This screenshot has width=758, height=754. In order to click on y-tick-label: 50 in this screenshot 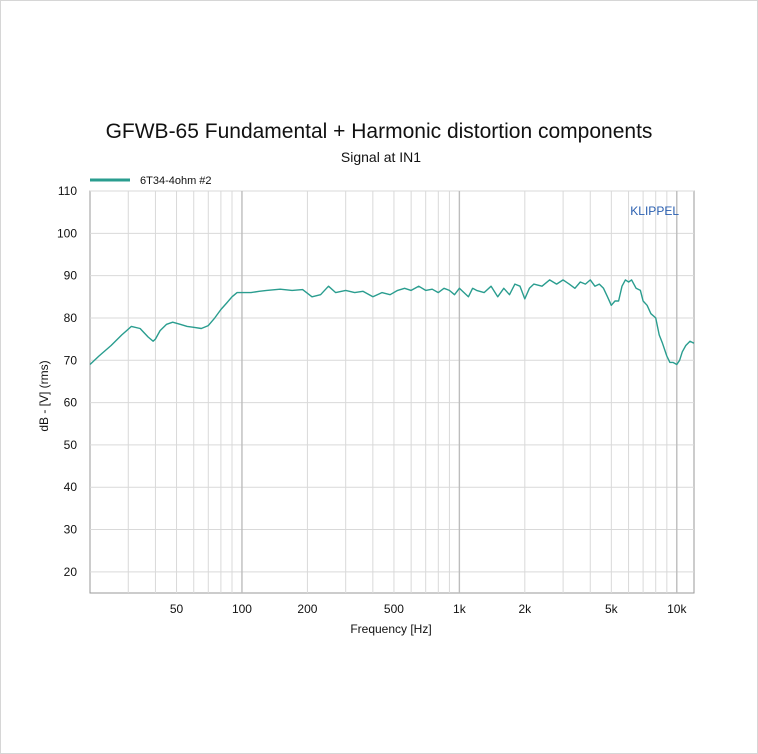, I will do `click(71, 445)`.